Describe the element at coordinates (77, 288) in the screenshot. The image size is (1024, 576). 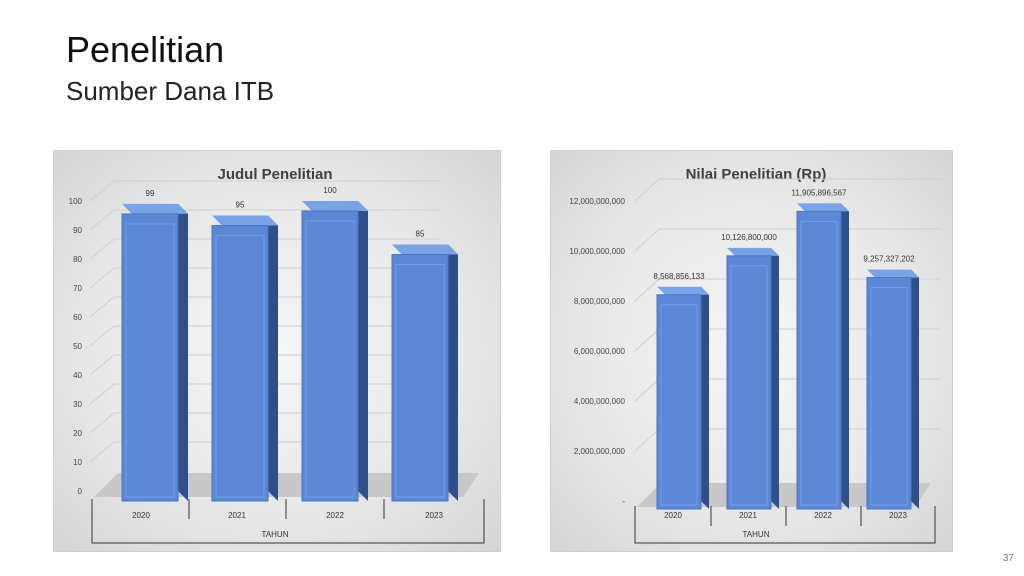
I see `y-tick-label: 70` at that location.